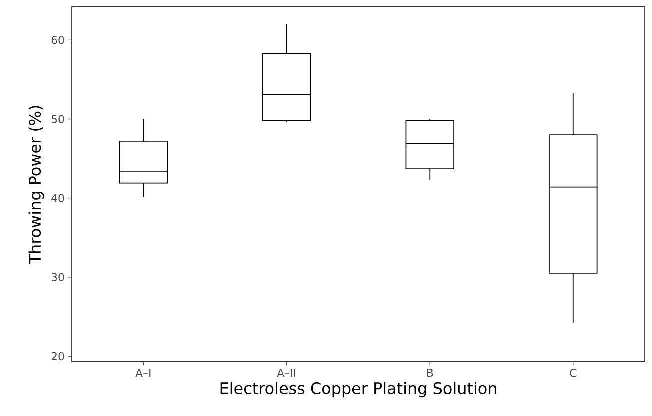 This screenshot has width=652, height=416. What do you see at coordinates (58, 198) in the screenshot?
I see `y-tick-label: 40` at bounding box center [58, 198].